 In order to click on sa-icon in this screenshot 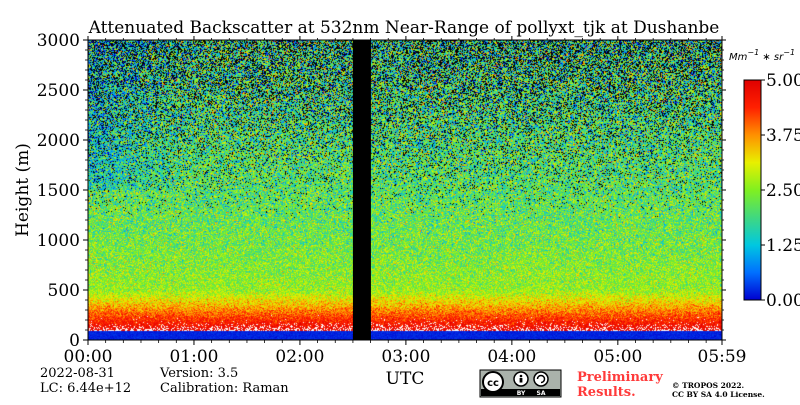, I will do `click(541, 379)`.